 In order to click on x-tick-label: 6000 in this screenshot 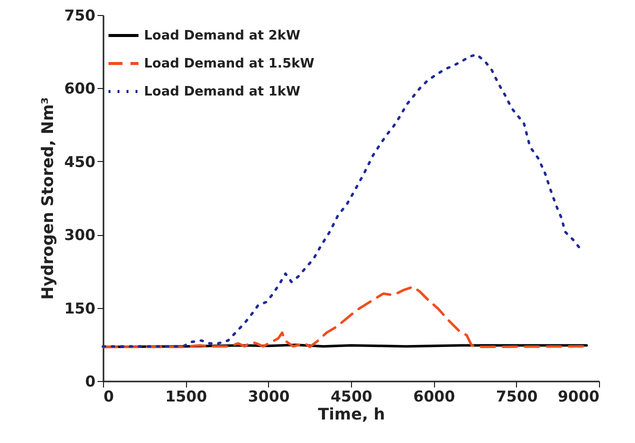, I will do `click(434, 397)`.